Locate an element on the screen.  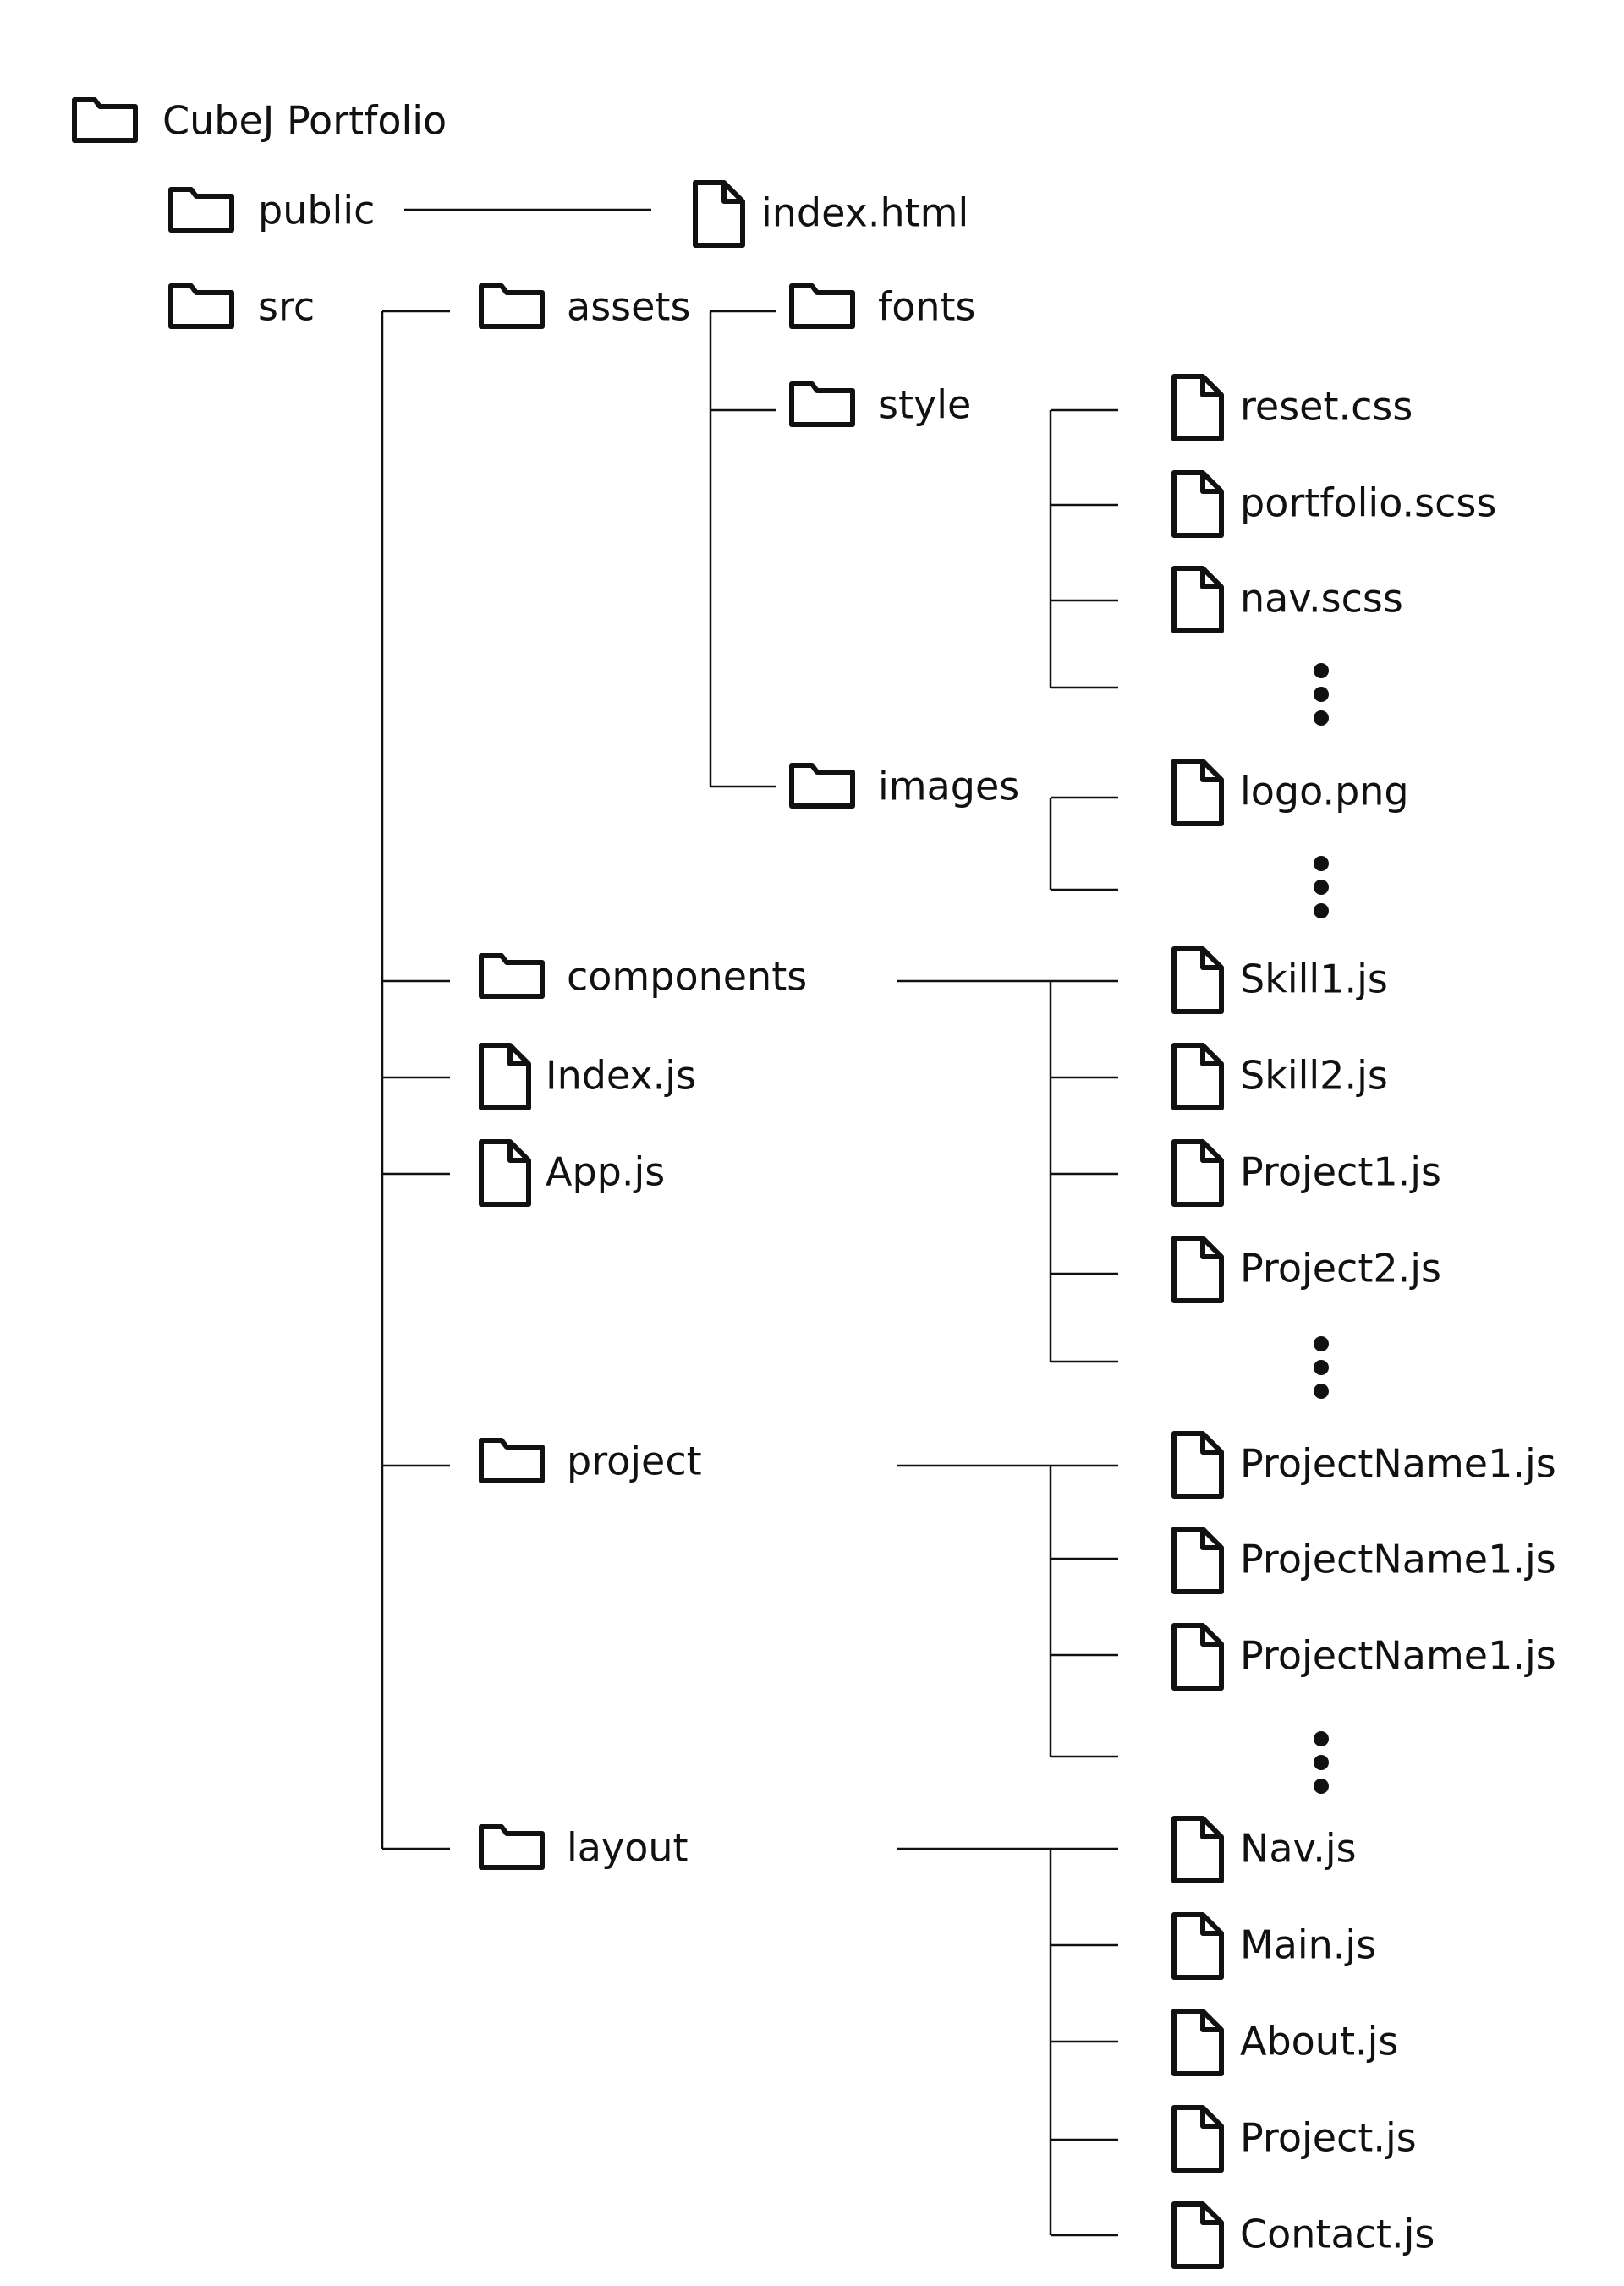
folder-fonts: fonts is located at coordinates (884, 307).